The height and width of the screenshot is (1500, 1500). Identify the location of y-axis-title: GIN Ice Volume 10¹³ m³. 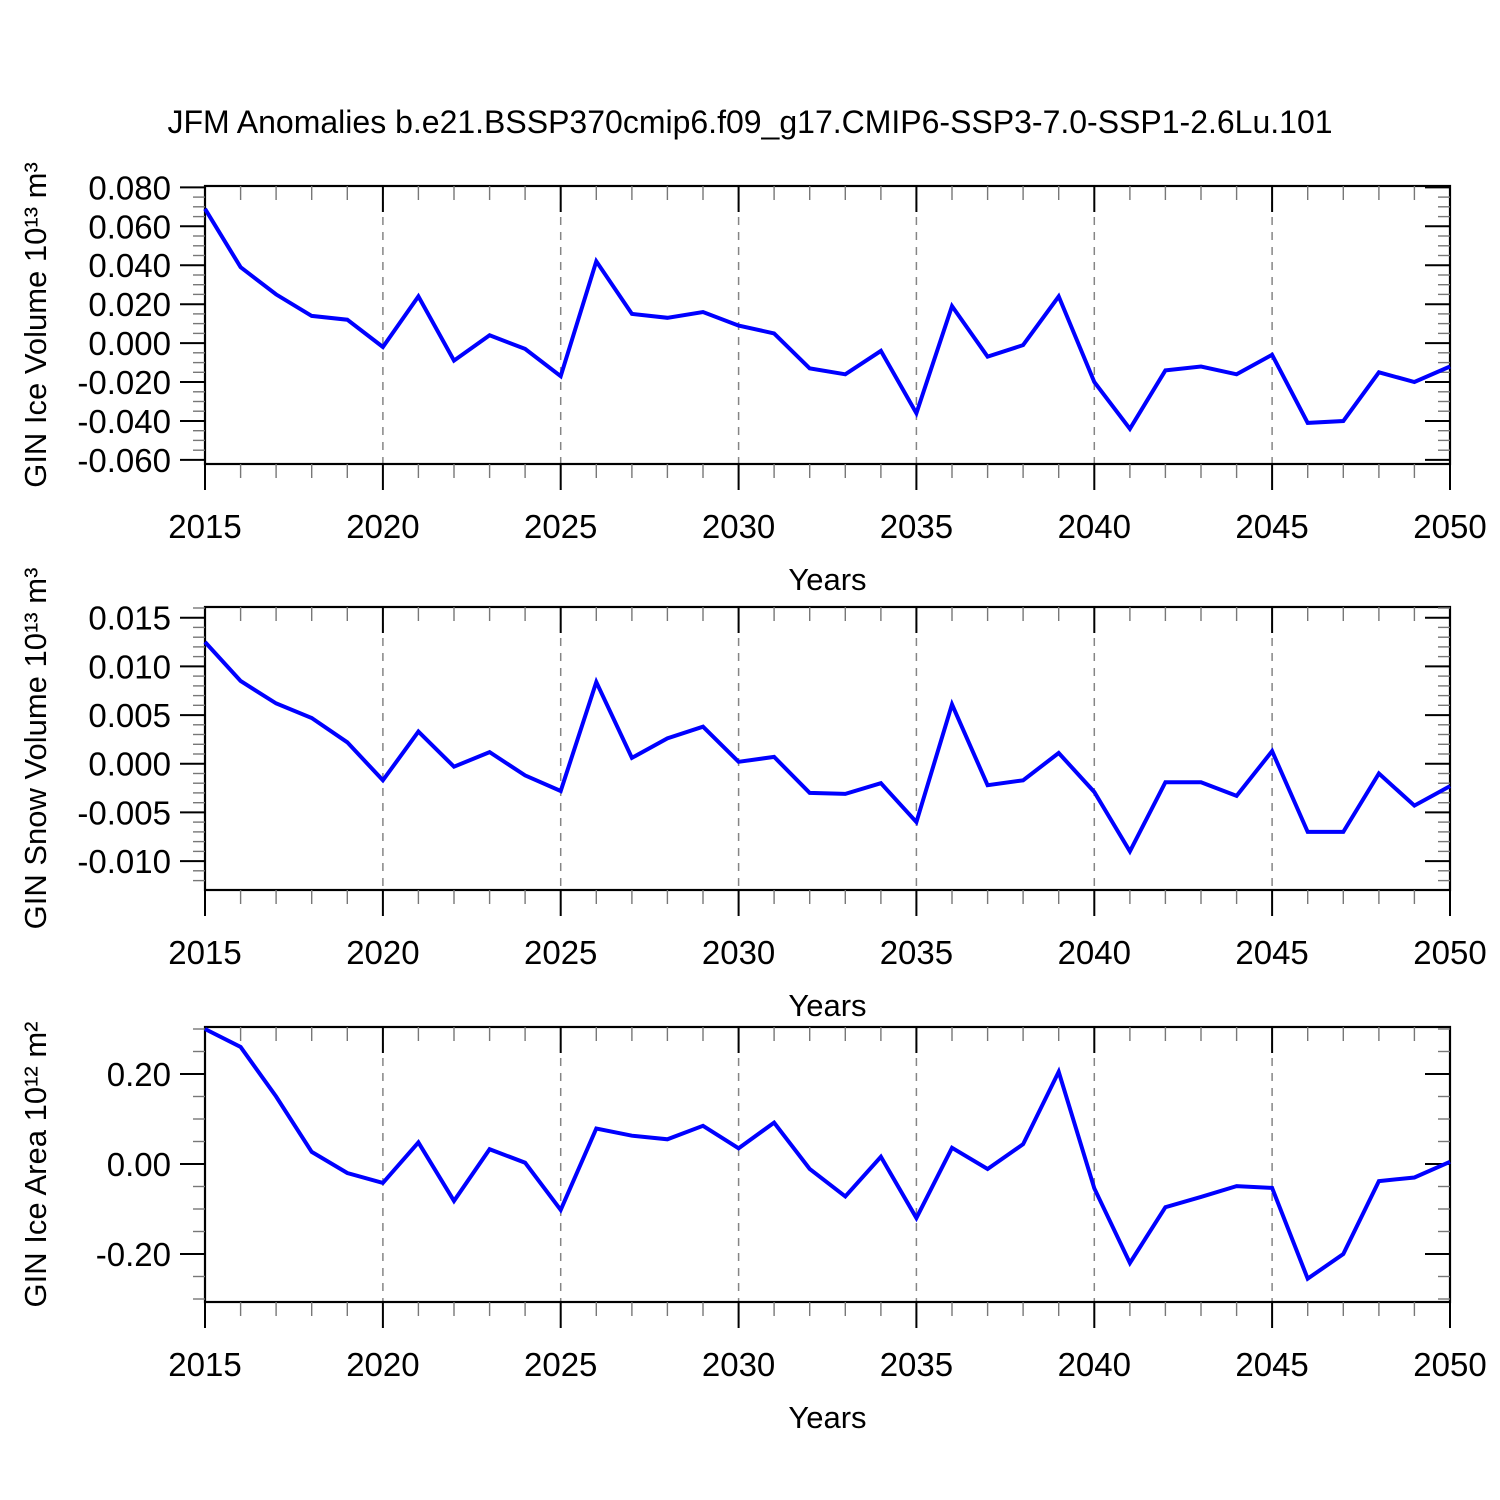
(35, 325).